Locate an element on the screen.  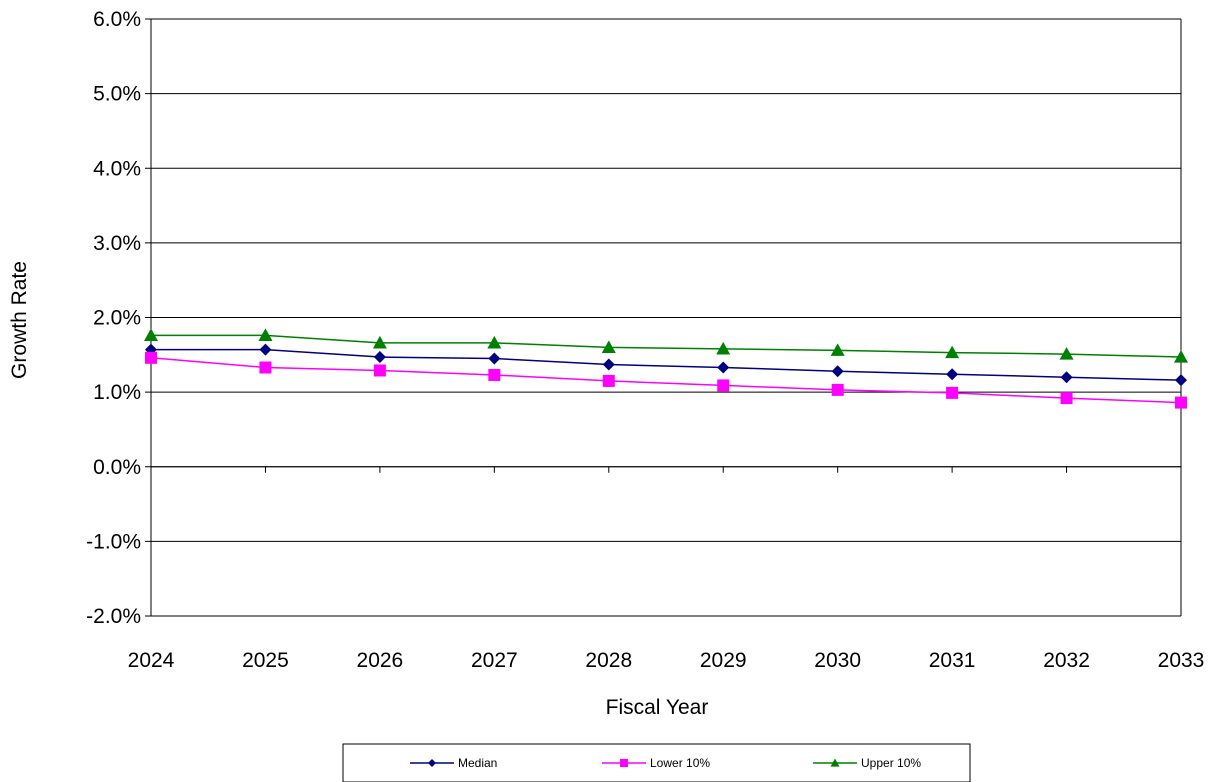
legend: Median Lower 10% Upper 10% is located at coordinates (656, 762).